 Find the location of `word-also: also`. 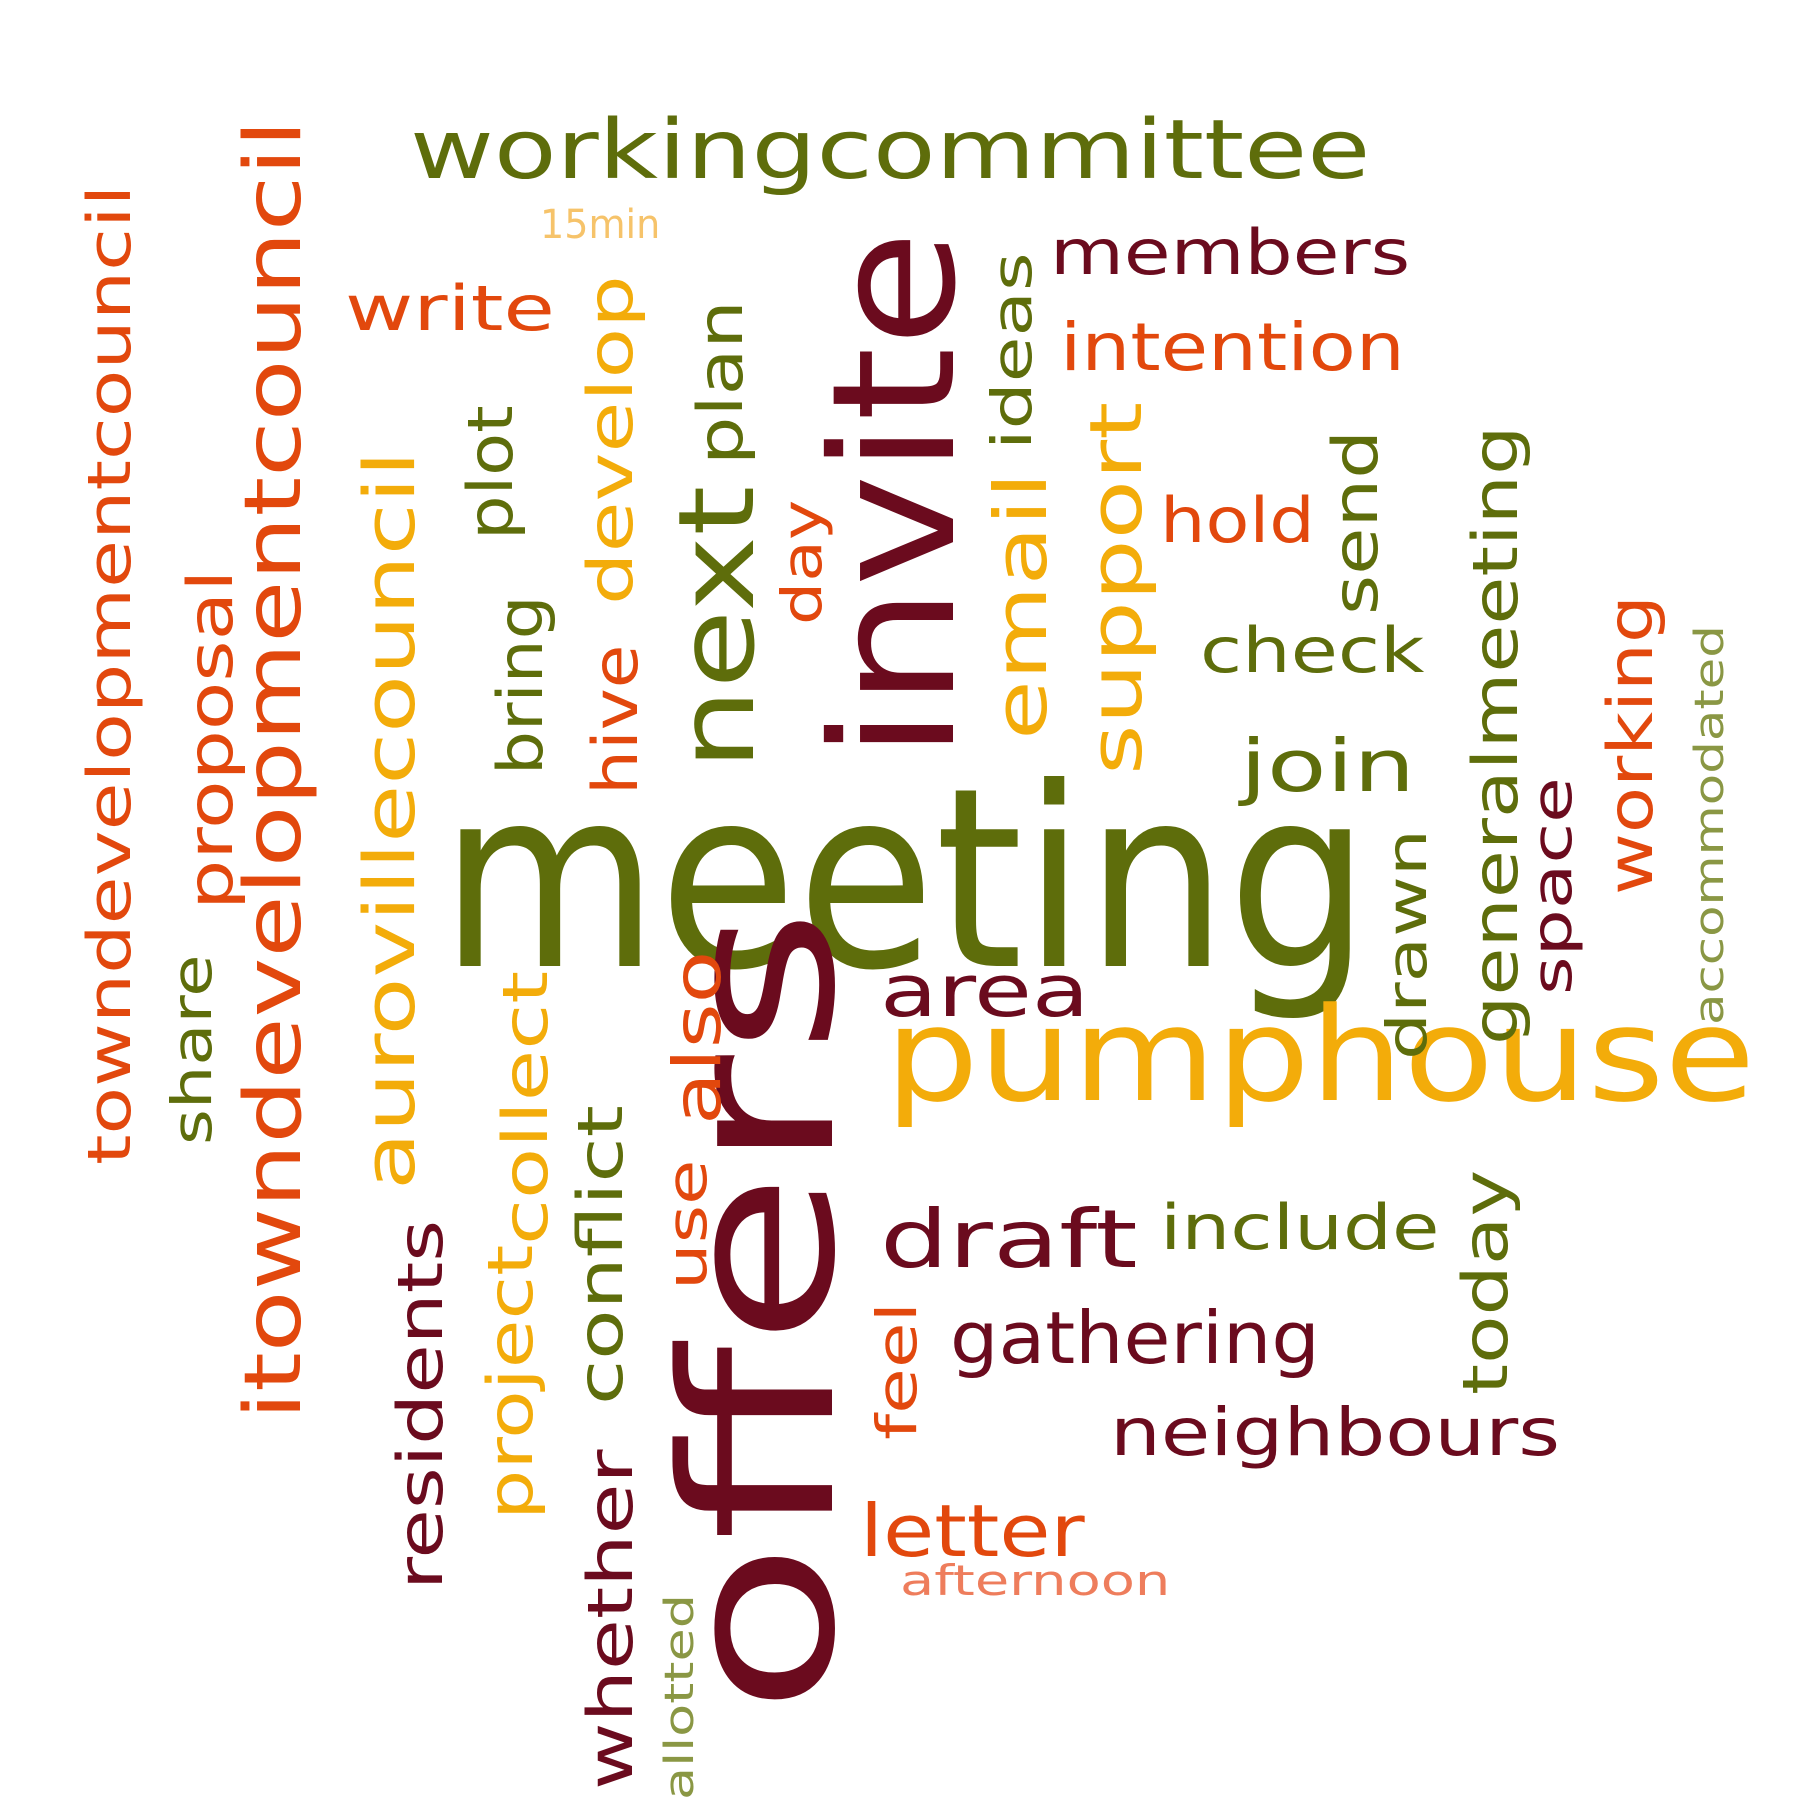

word-also: also is located at coordinates (697, 1037).